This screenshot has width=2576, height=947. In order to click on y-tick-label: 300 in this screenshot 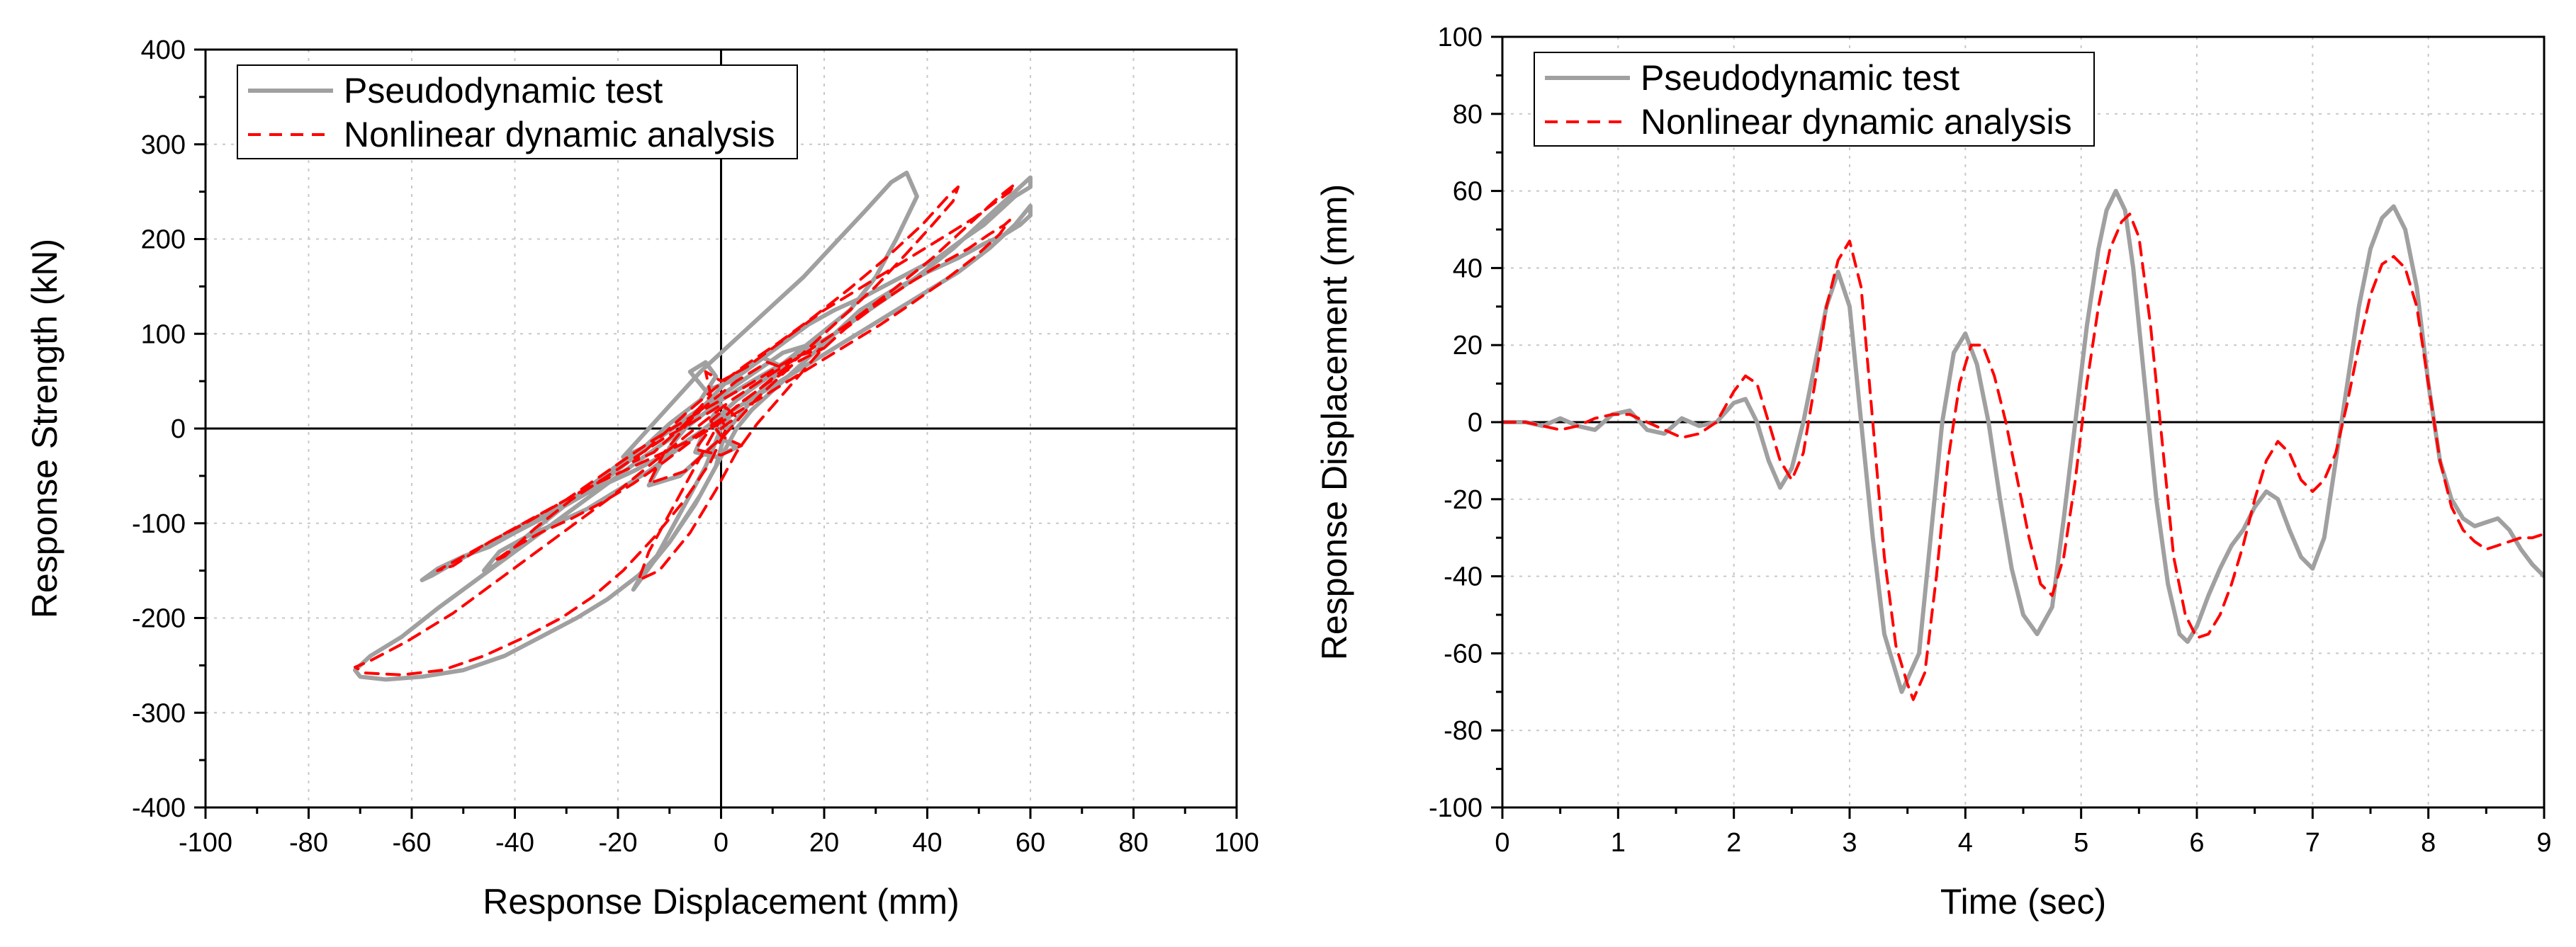, I will do `click(163, 145)`.